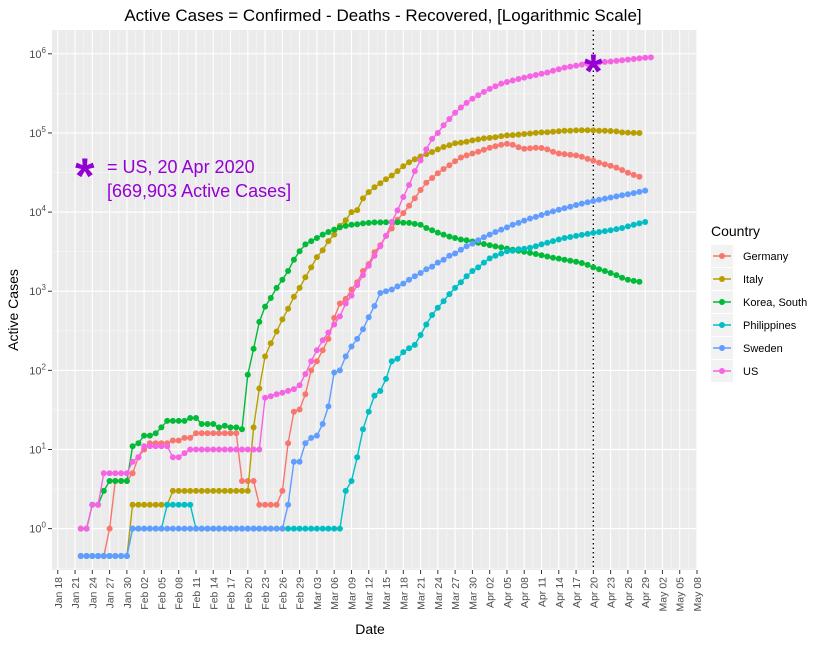  I want to click on x-tick-label: Feb 26, so click(283, 593).